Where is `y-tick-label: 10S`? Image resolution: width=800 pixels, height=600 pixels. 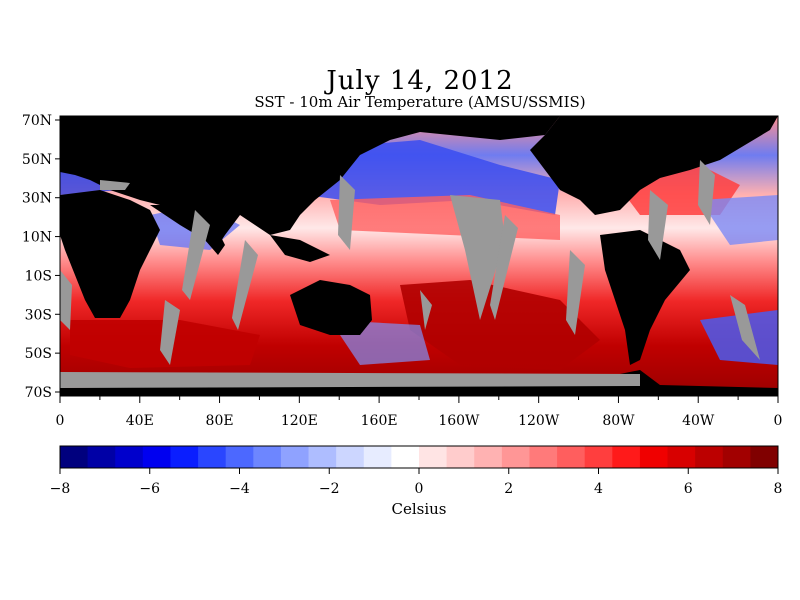
y-tick-label: 10S is located at coordinates (38, 276).